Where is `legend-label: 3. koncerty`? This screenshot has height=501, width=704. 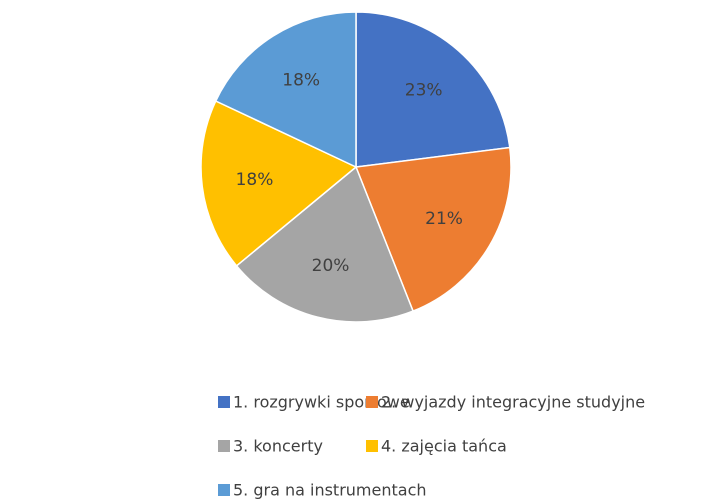 legend-label: 3. koncerty is located at coordinates (278, 446).